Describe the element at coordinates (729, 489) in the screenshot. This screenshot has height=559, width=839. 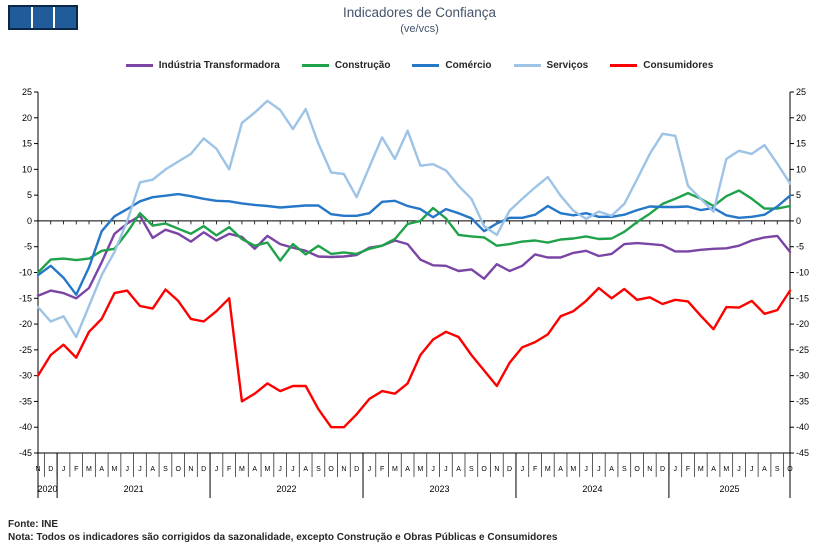
I see `svg-text: 2025` at that location.